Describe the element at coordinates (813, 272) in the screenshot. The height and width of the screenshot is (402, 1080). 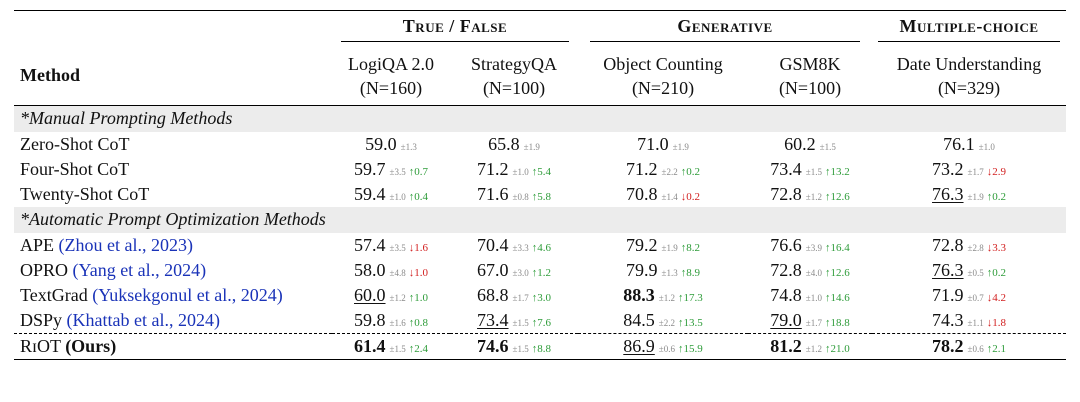
I see `std-dev: ±4.0` at that location.